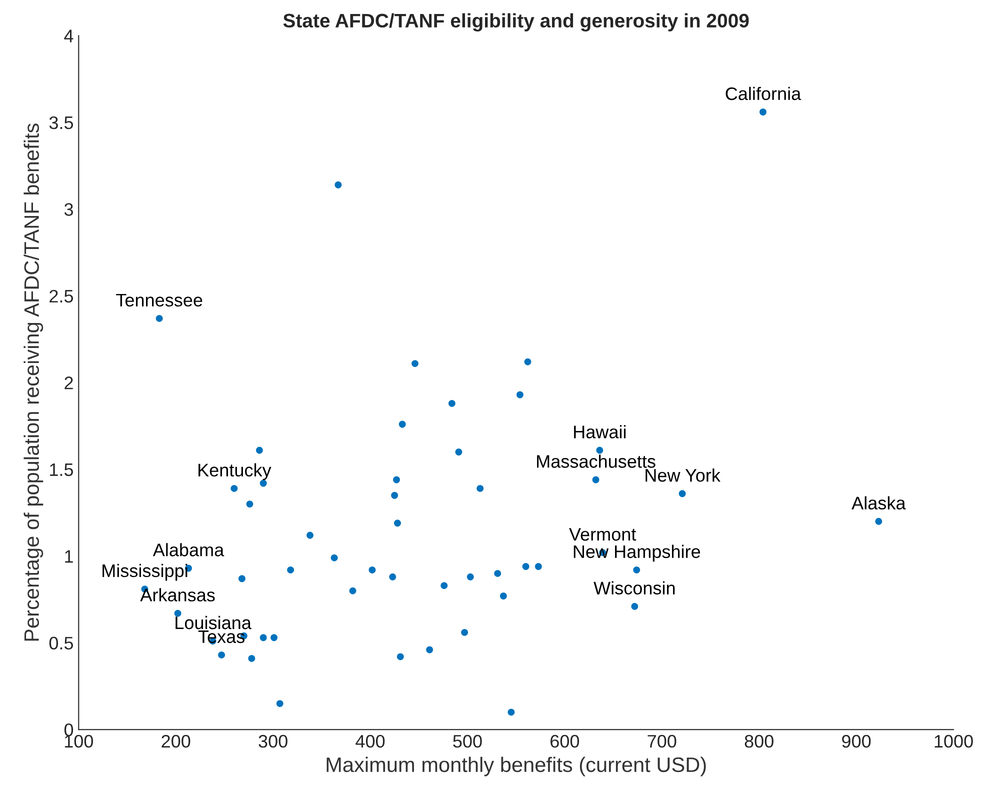 The image size is (983, 793). I want to click on annotation: New York, so click(683, 475).